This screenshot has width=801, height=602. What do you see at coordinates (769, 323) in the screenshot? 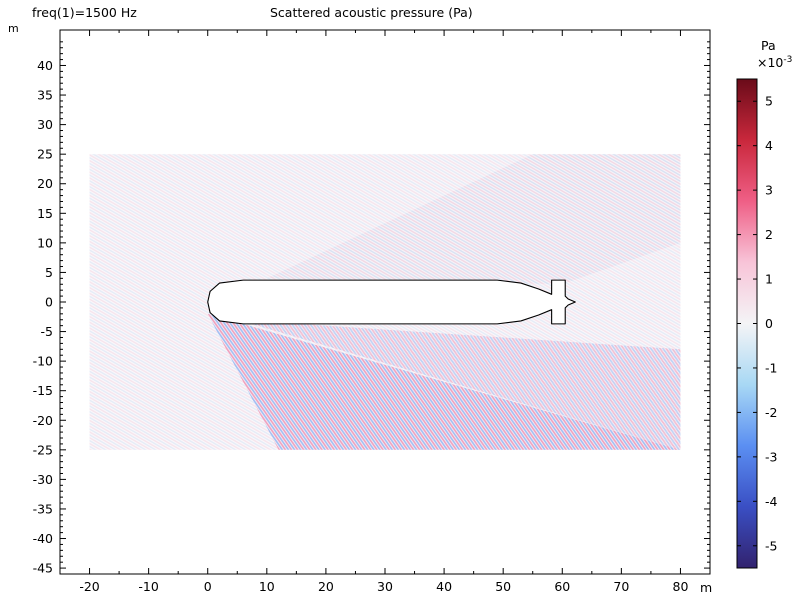
I see `colorbar-tick-label: 0` at bounding box center [769, 323].